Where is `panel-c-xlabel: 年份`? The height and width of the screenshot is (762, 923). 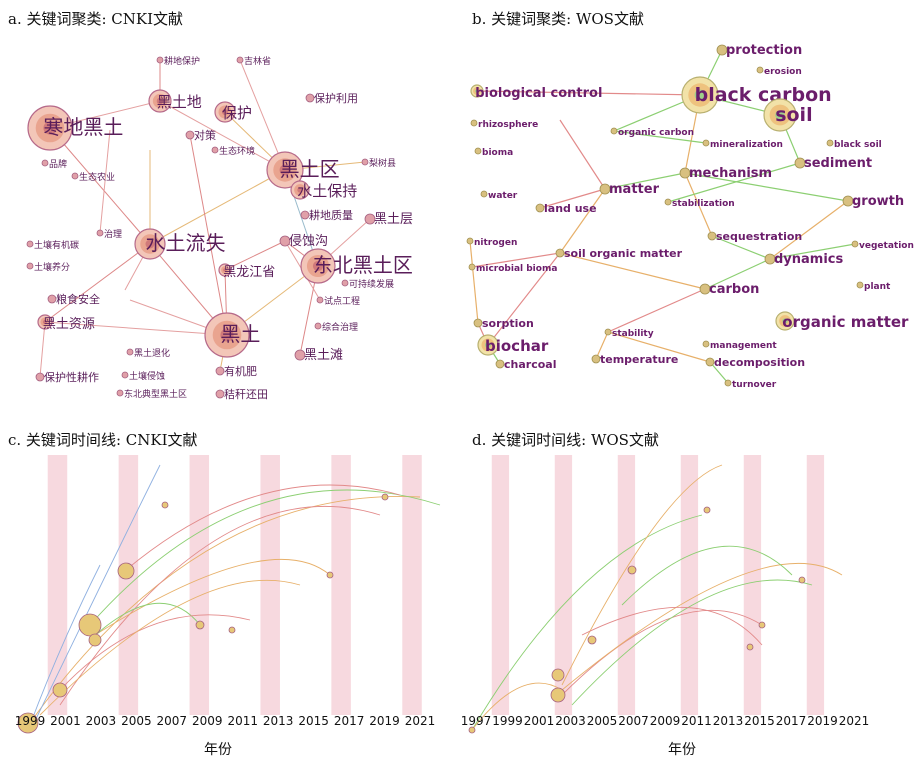 panel-c-xlabel: 年份 is located at coordinates (218, 750).